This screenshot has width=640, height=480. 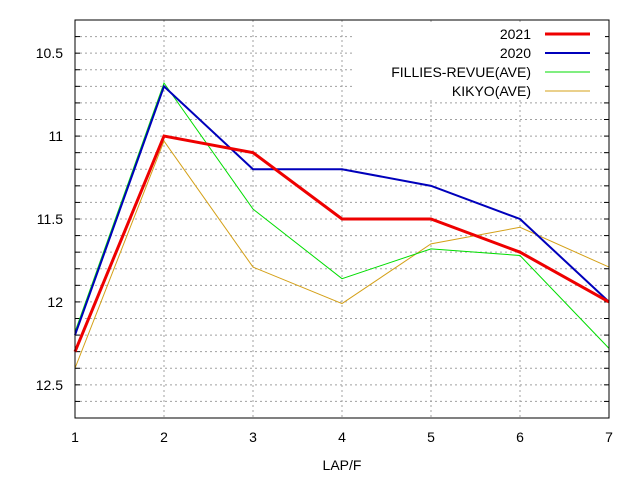 I want to click on y-tick-labels: 10.5 11 11.5 12 12.5, so click(x=49, y=219).